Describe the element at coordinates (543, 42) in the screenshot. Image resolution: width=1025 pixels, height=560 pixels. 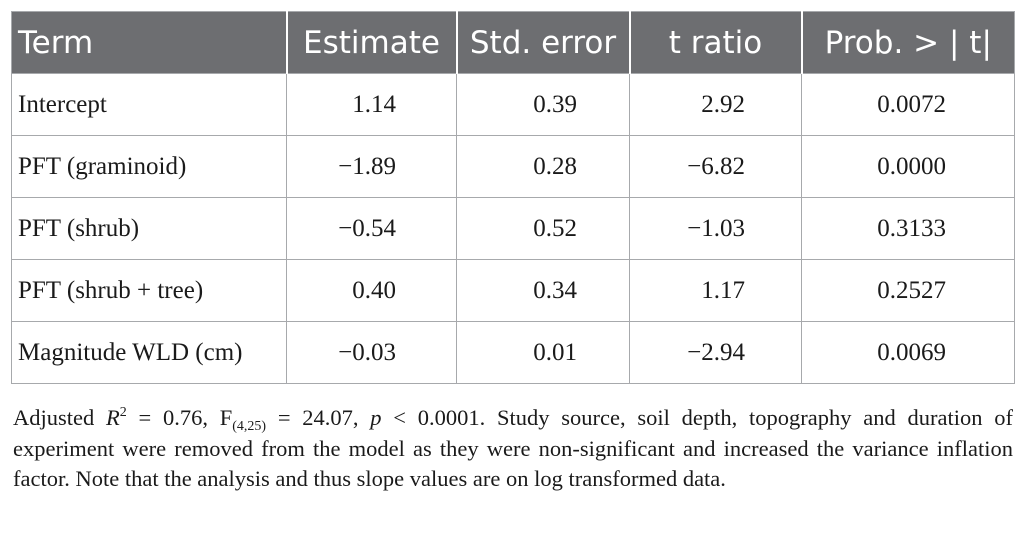
I see `header-std-error: Std. error` at that location.